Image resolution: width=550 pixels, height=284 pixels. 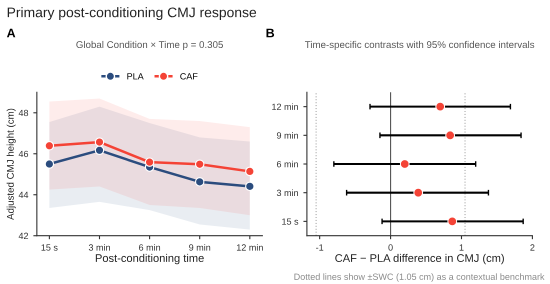 What do you see at coordinates (287, 135) in the screenshot?
I see `y-tick-label: 9 min` at bounding box center [287, 135].